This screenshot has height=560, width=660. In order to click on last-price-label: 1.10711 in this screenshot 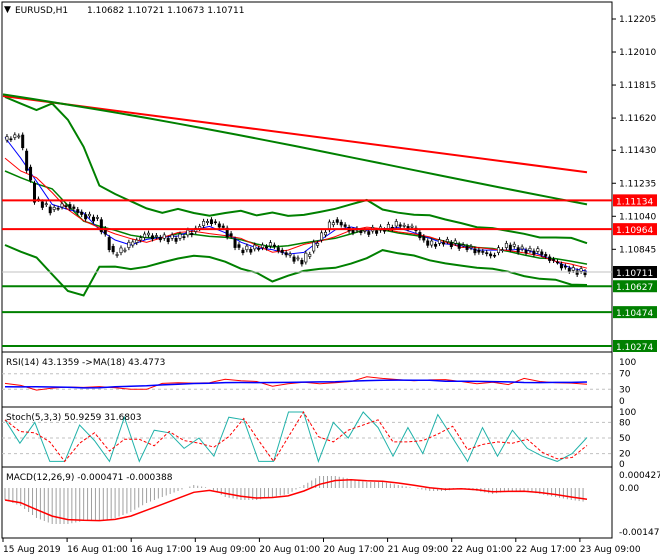, I will do `click(634, 274)`.